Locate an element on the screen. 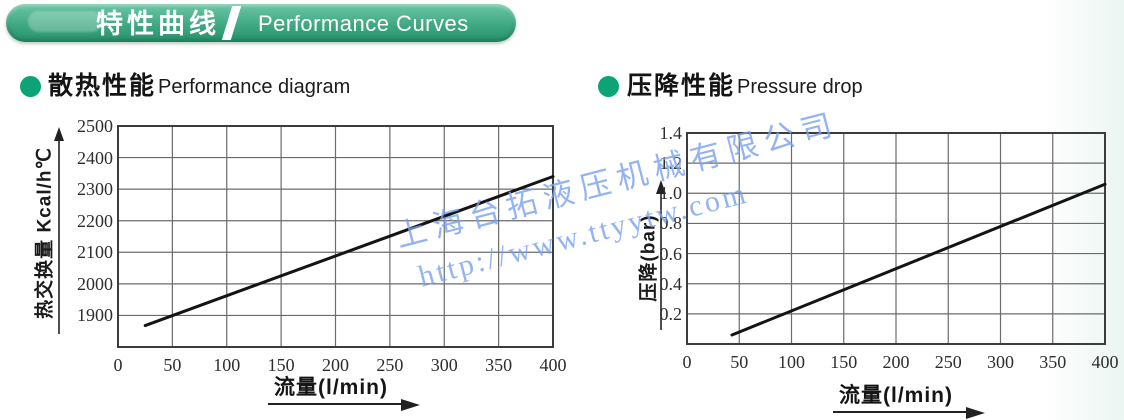 Image resolution: width=1124 pixels, height=420 pixels. y-tick-label: 0.8 is located at coordinates (671, 223).